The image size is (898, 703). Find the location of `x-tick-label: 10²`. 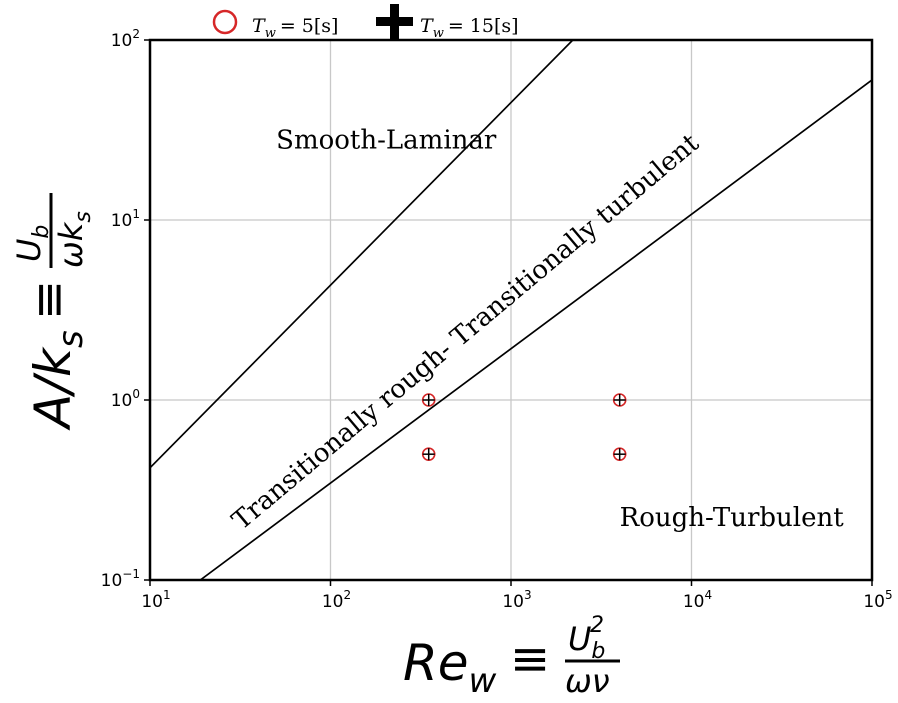

x-tick-label: 10² is located at coordinates (336, 600).